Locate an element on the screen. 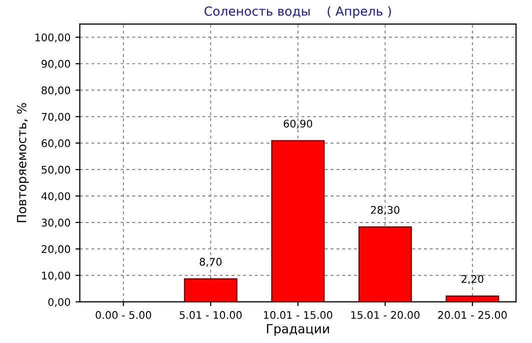  y-tick-label: 70,00 is located at coordinates (56, 117).